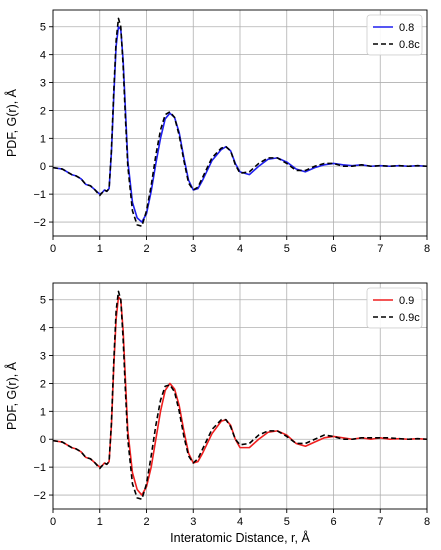 The height and width of the screenshot is (550, 441). Describe the element at coordinates (406, 301) in the screenshot. I see `legend-label: 0.9` at that location.